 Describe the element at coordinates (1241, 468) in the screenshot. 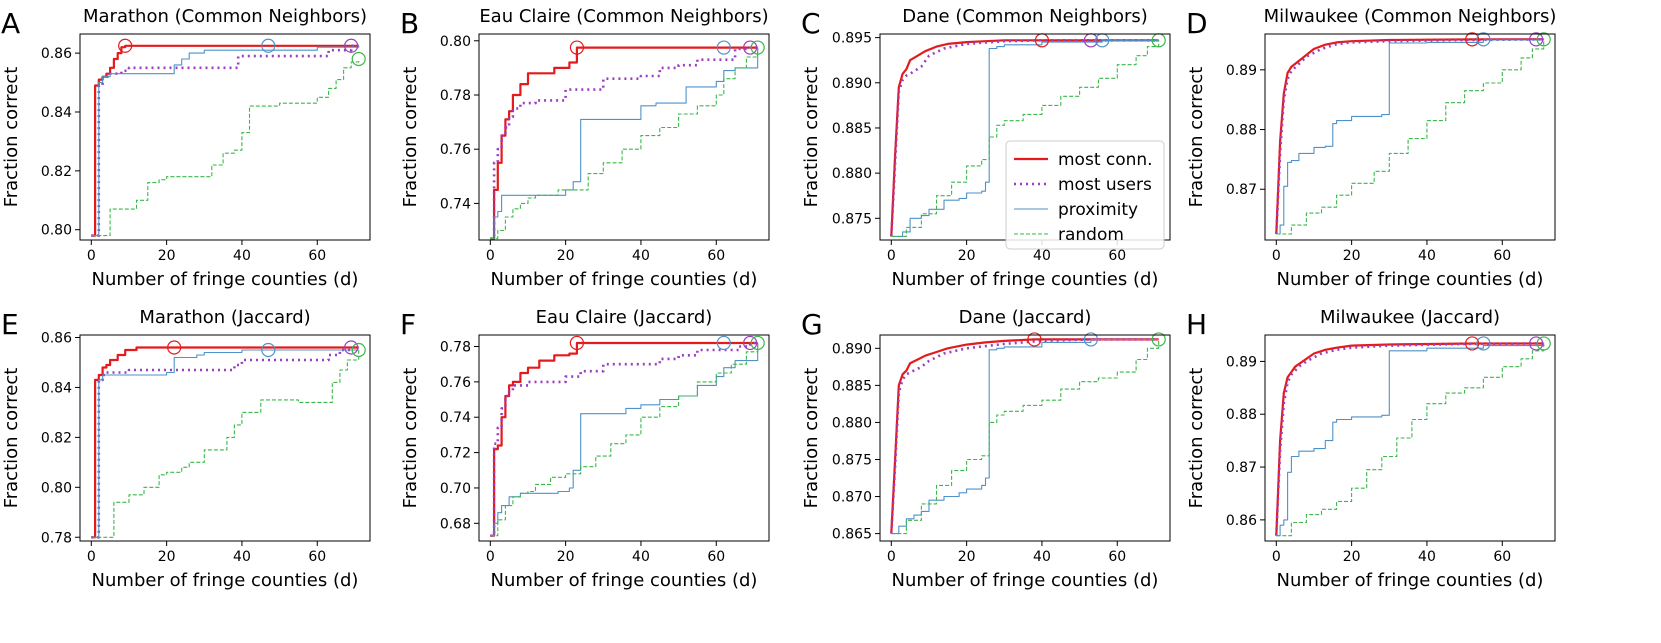

I see `y-tick-label: 0.87` at that location.